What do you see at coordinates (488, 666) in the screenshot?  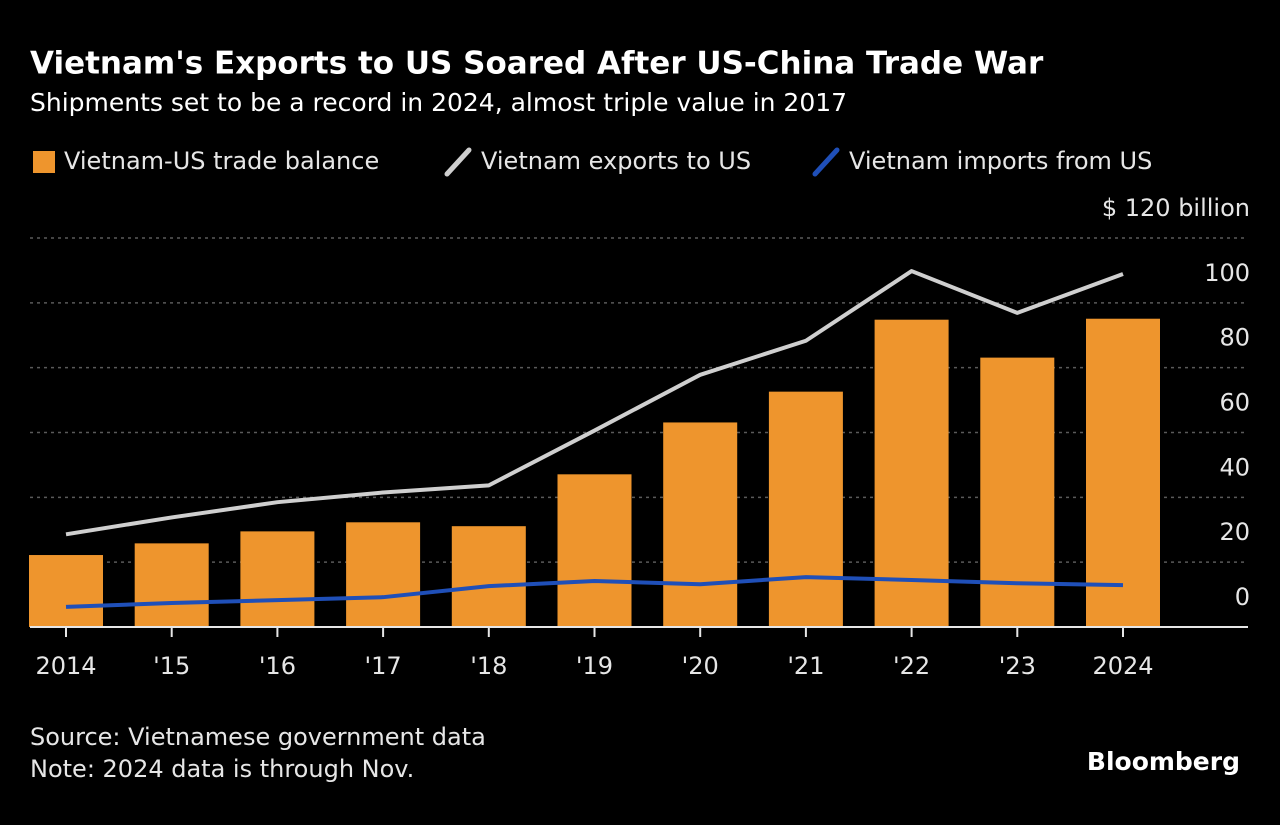 I see `x-tick-label: '18` at bounding box center [488, 666].